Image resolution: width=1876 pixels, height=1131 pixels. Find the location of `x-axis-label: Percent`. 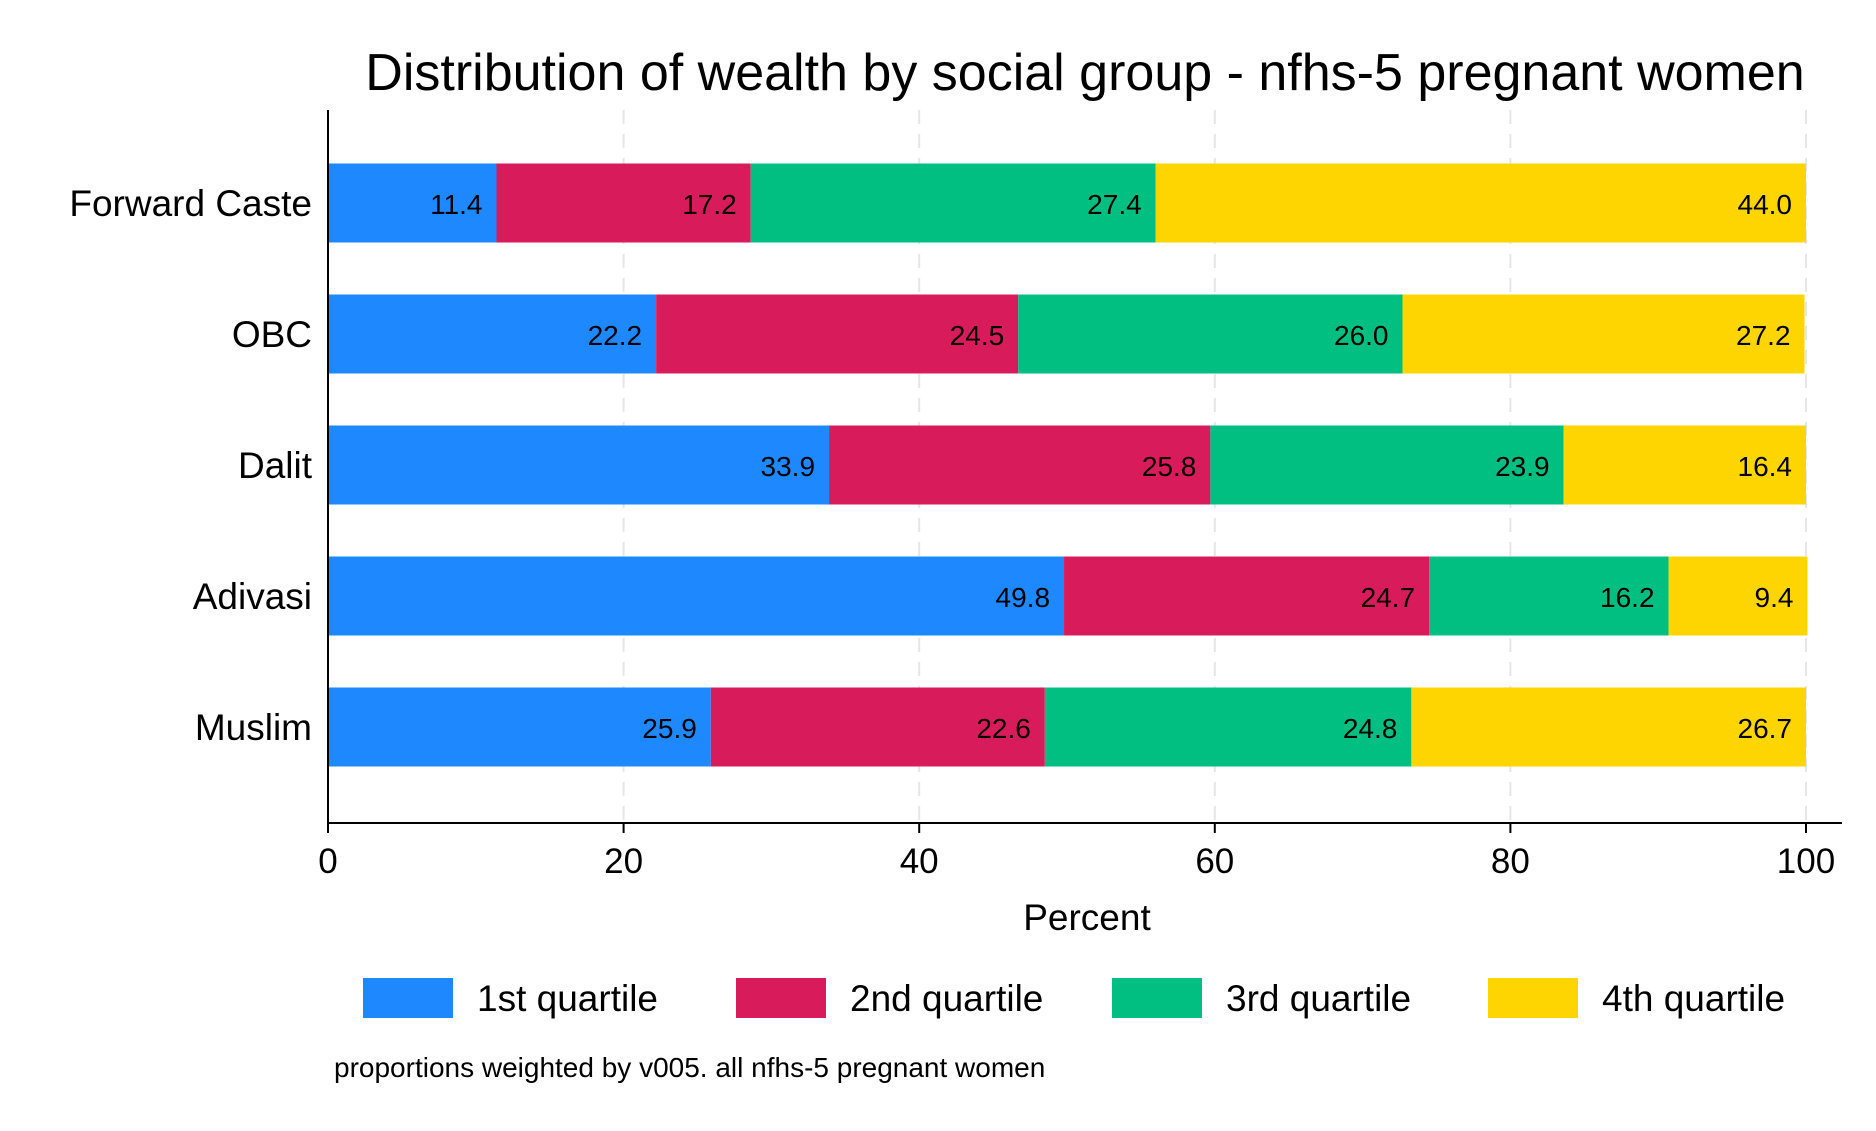

x-axis-label: Percent is located at coordinates (1087, 917).